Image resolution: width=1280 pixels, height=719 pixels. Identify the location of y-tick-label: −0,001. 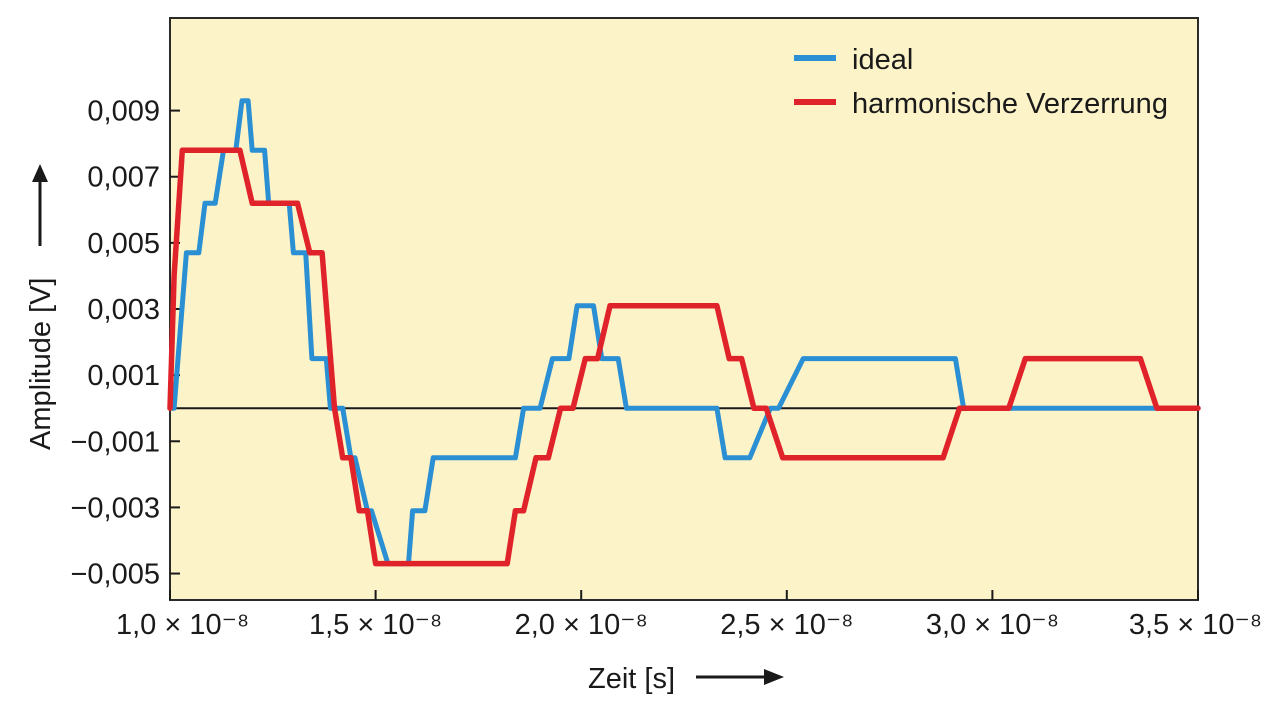
(115, 442).